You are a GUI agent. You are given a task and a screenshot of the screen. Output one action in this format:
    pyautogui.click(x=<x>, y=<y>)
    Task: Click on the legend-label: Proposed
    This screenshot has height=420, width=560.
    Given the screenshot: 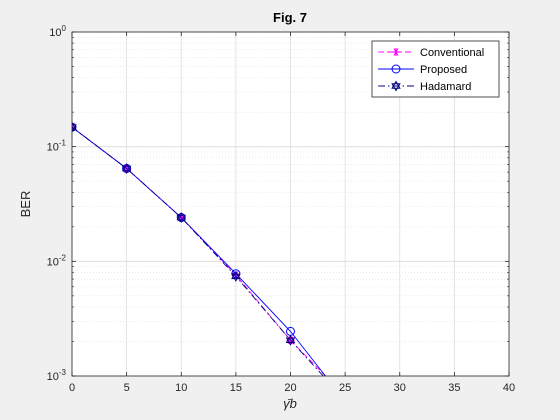 What is the action you would take?
    pyautogui.click(x=443, y=70)
    